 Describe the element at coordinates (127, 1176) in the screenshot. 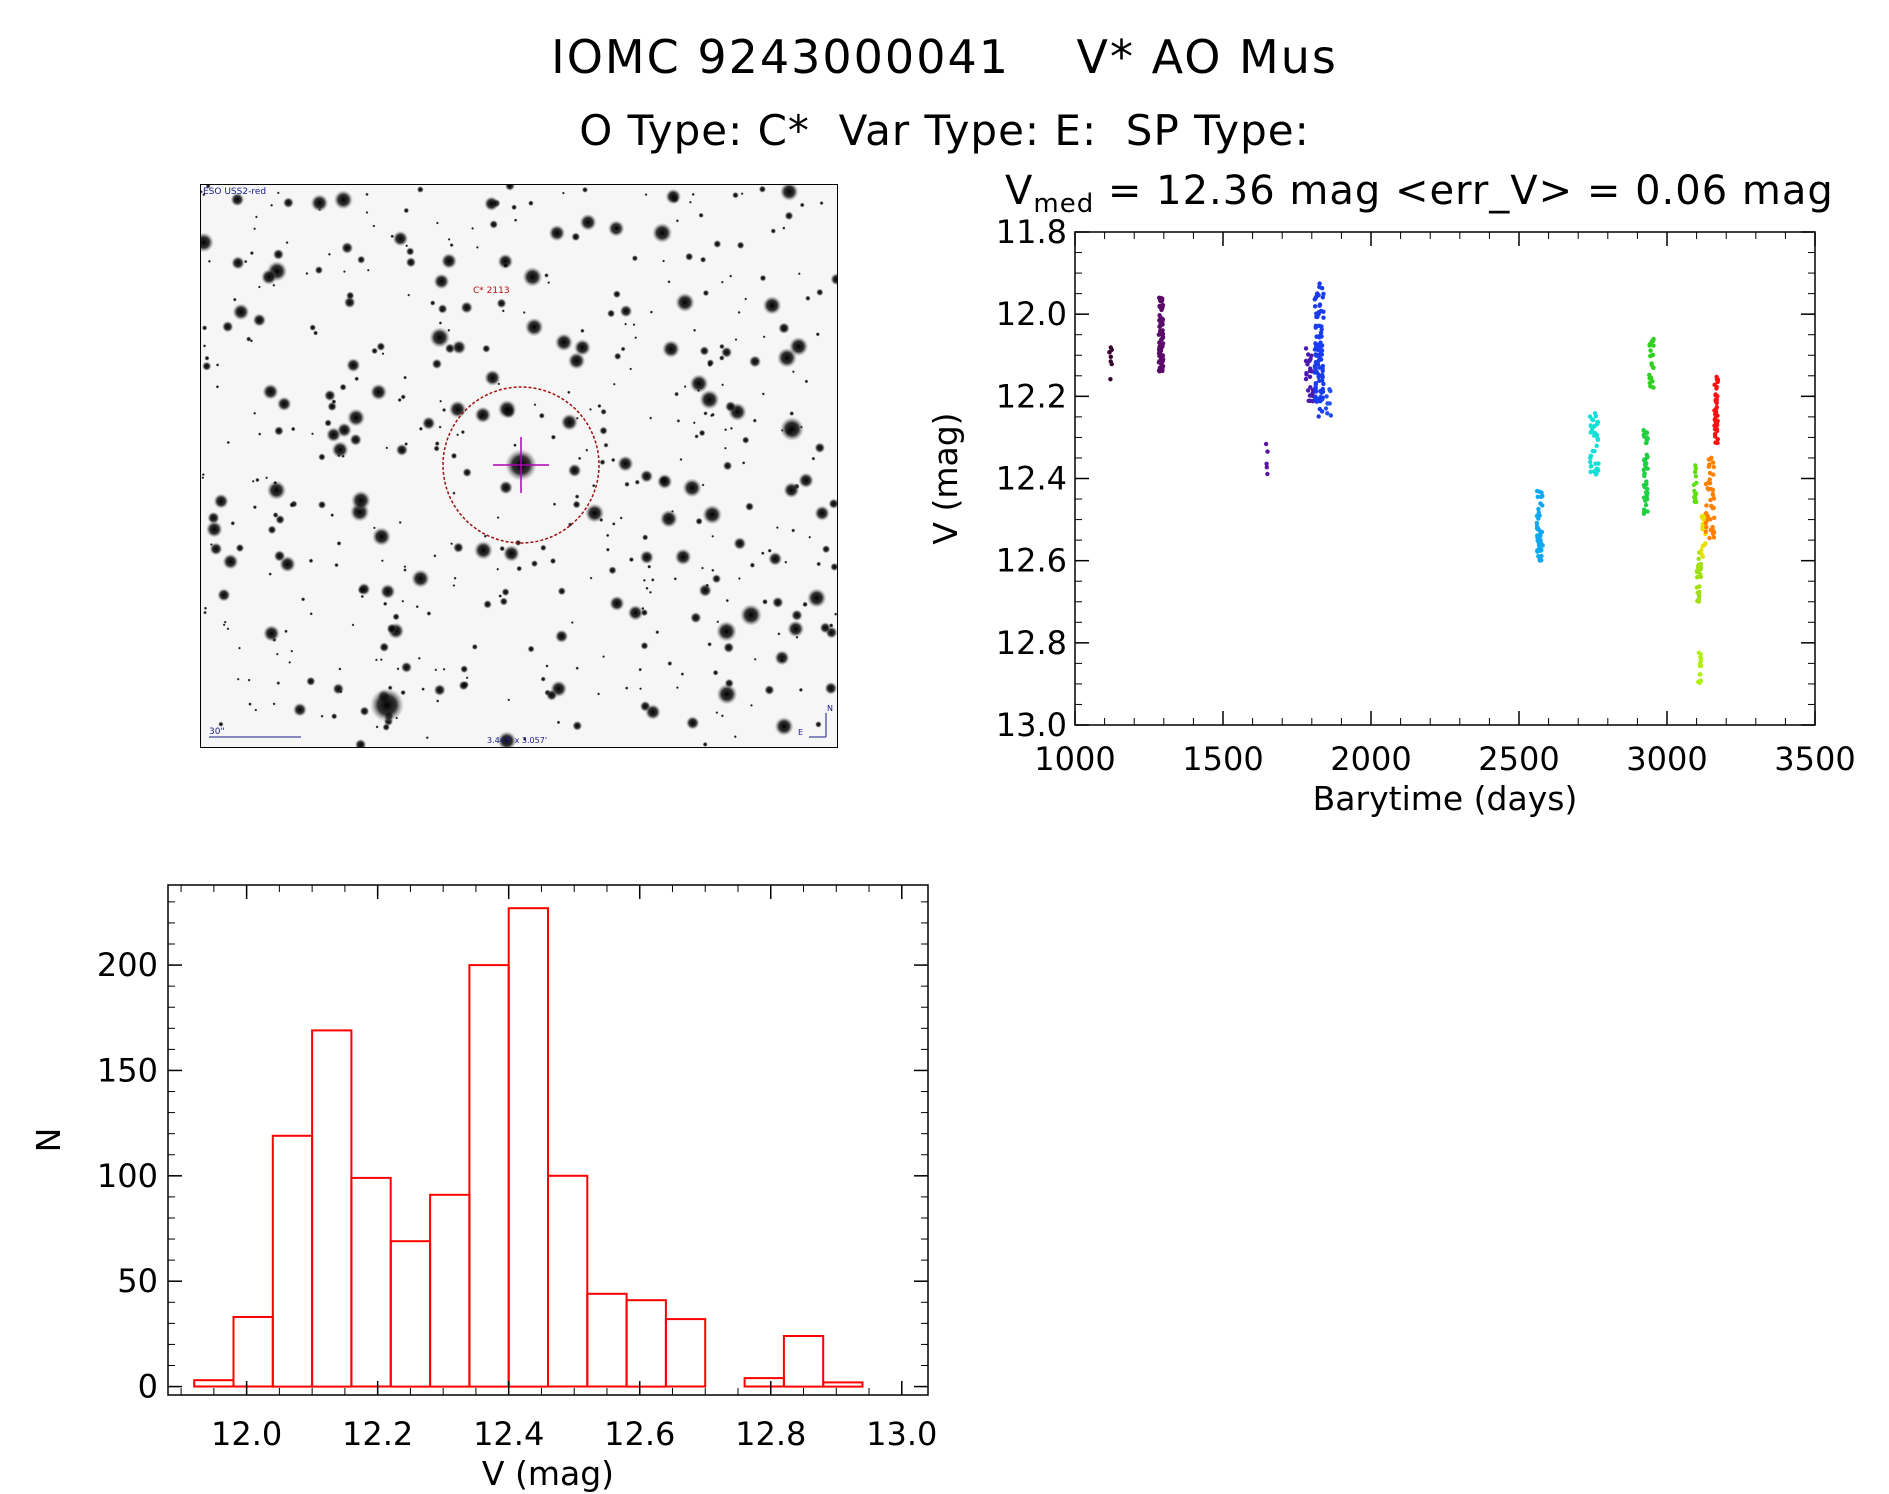

I see `histogram-y-tick-label: 100` at that location.